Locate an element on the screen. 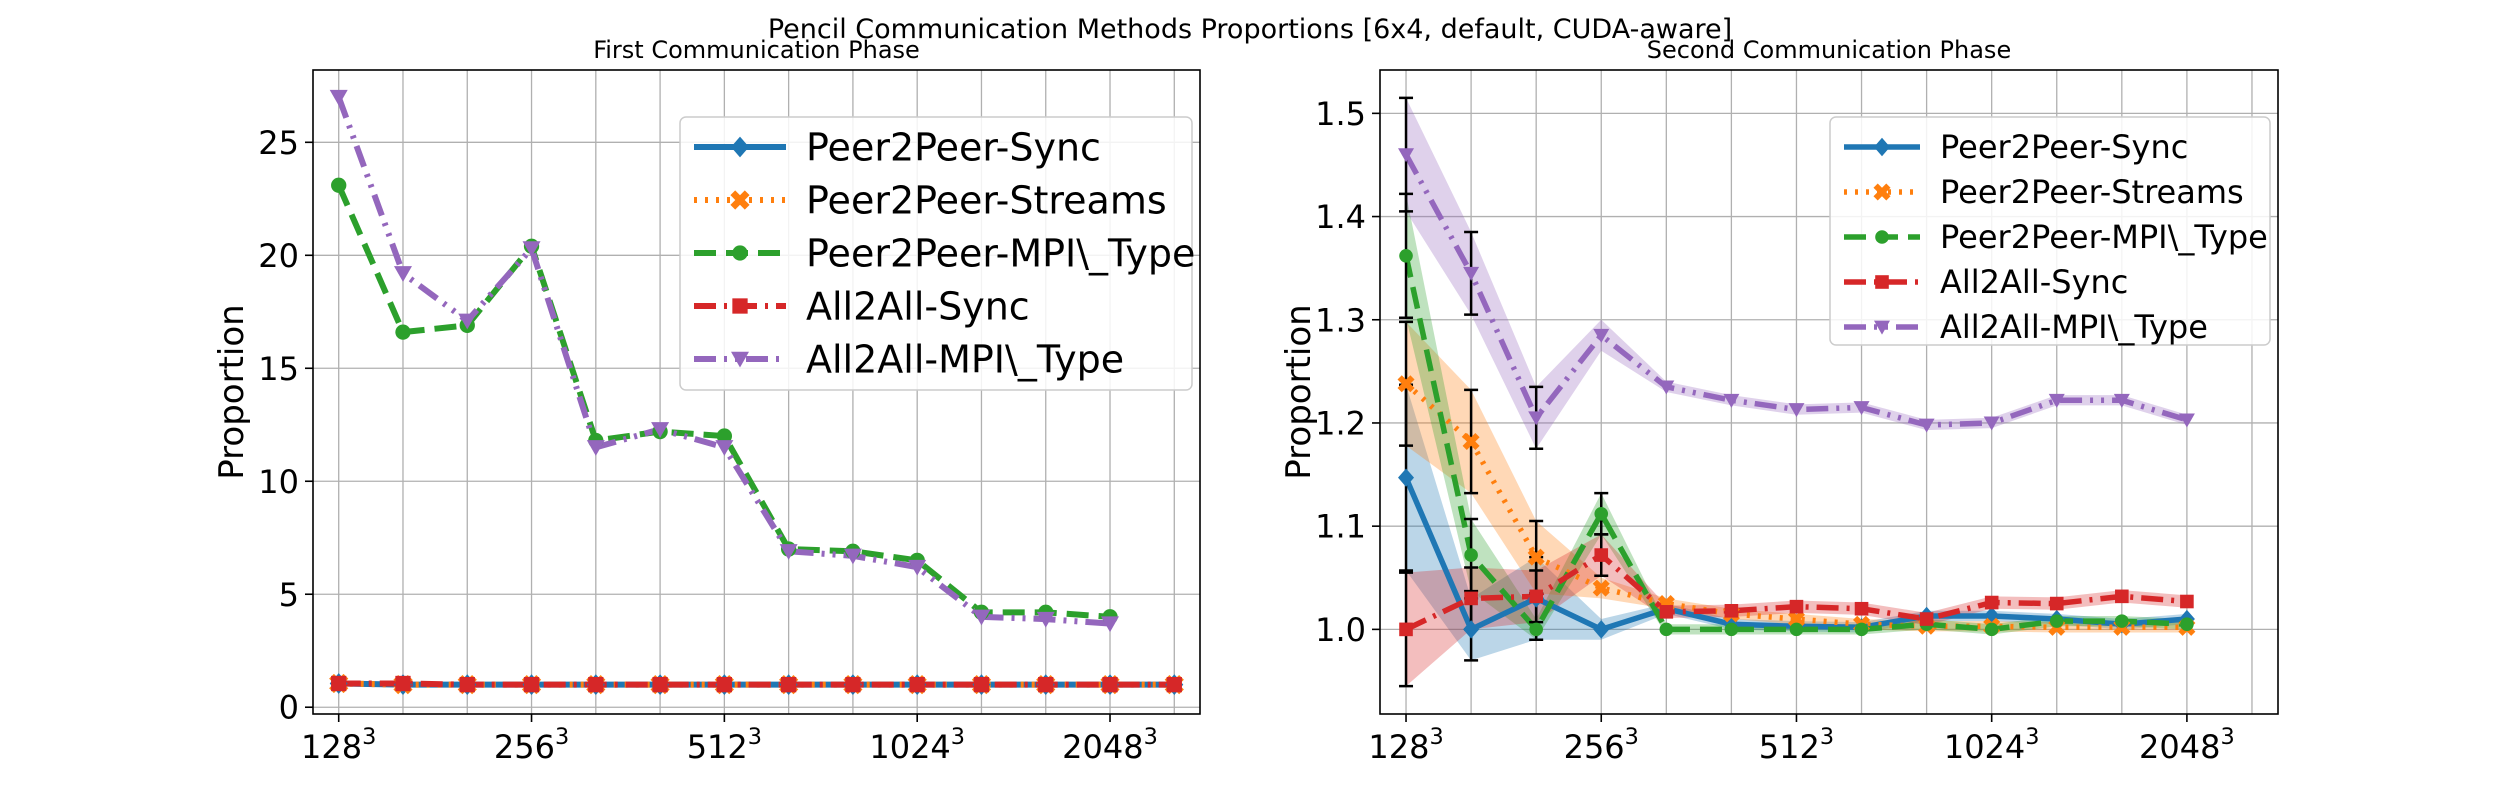 The image size is (2500, 800). y-tick-label: 15 is located at coordinates (278, 369).